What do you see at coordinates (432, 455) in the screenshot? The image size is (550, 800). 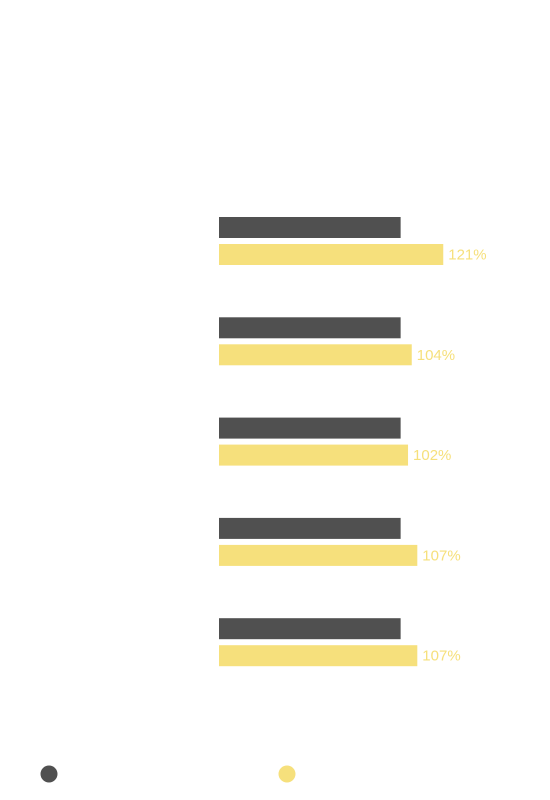 I see `value-label: 102%` at bounding box center [432, 455].